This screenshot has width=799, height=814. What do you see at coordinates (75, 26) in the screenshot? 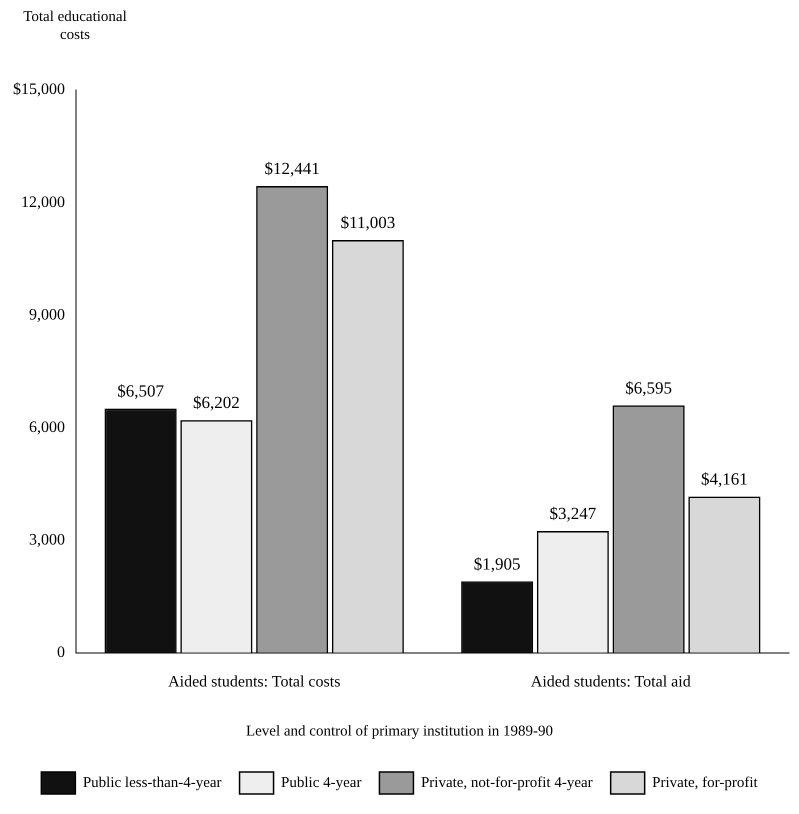
I see `y-axis-title: Total educational costs` at bounding box center [75, 26].